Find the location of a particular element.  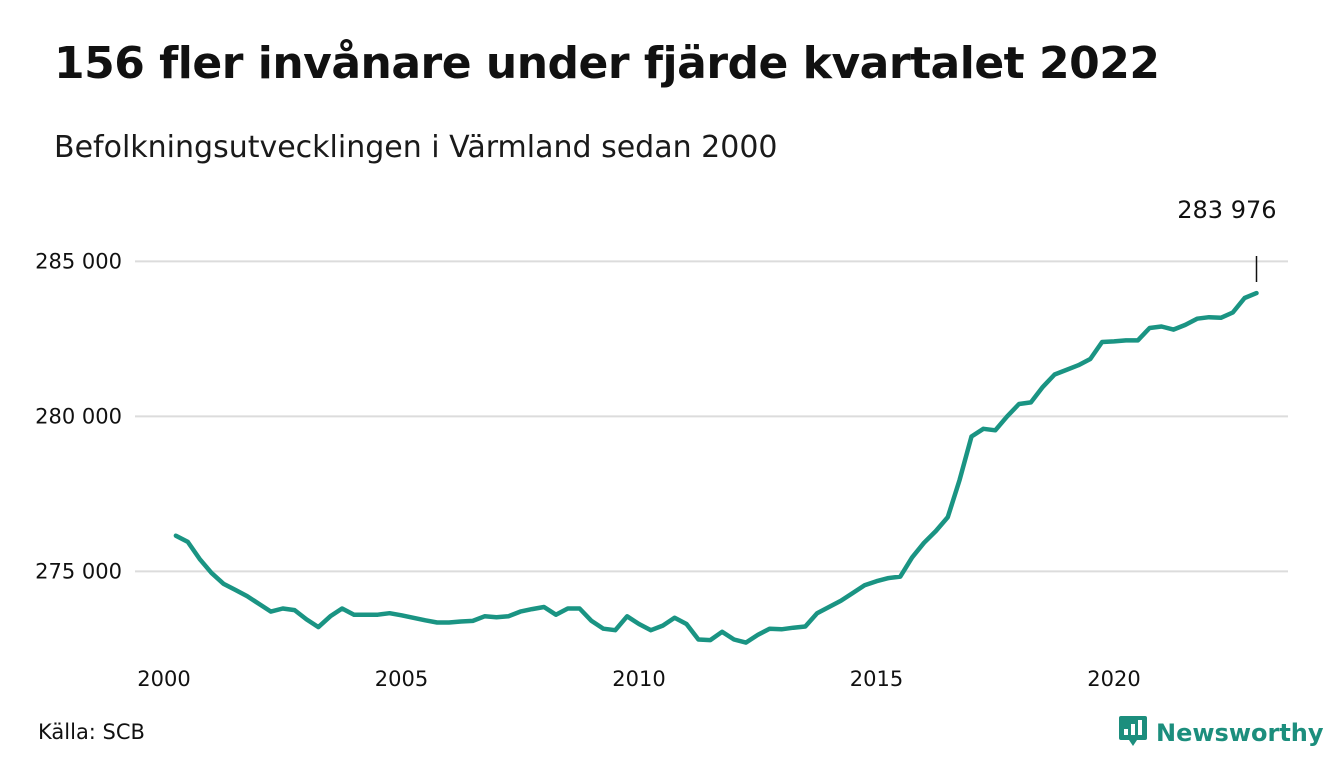

y-tick-label: 280 000 is located at coordinates (78, 416).